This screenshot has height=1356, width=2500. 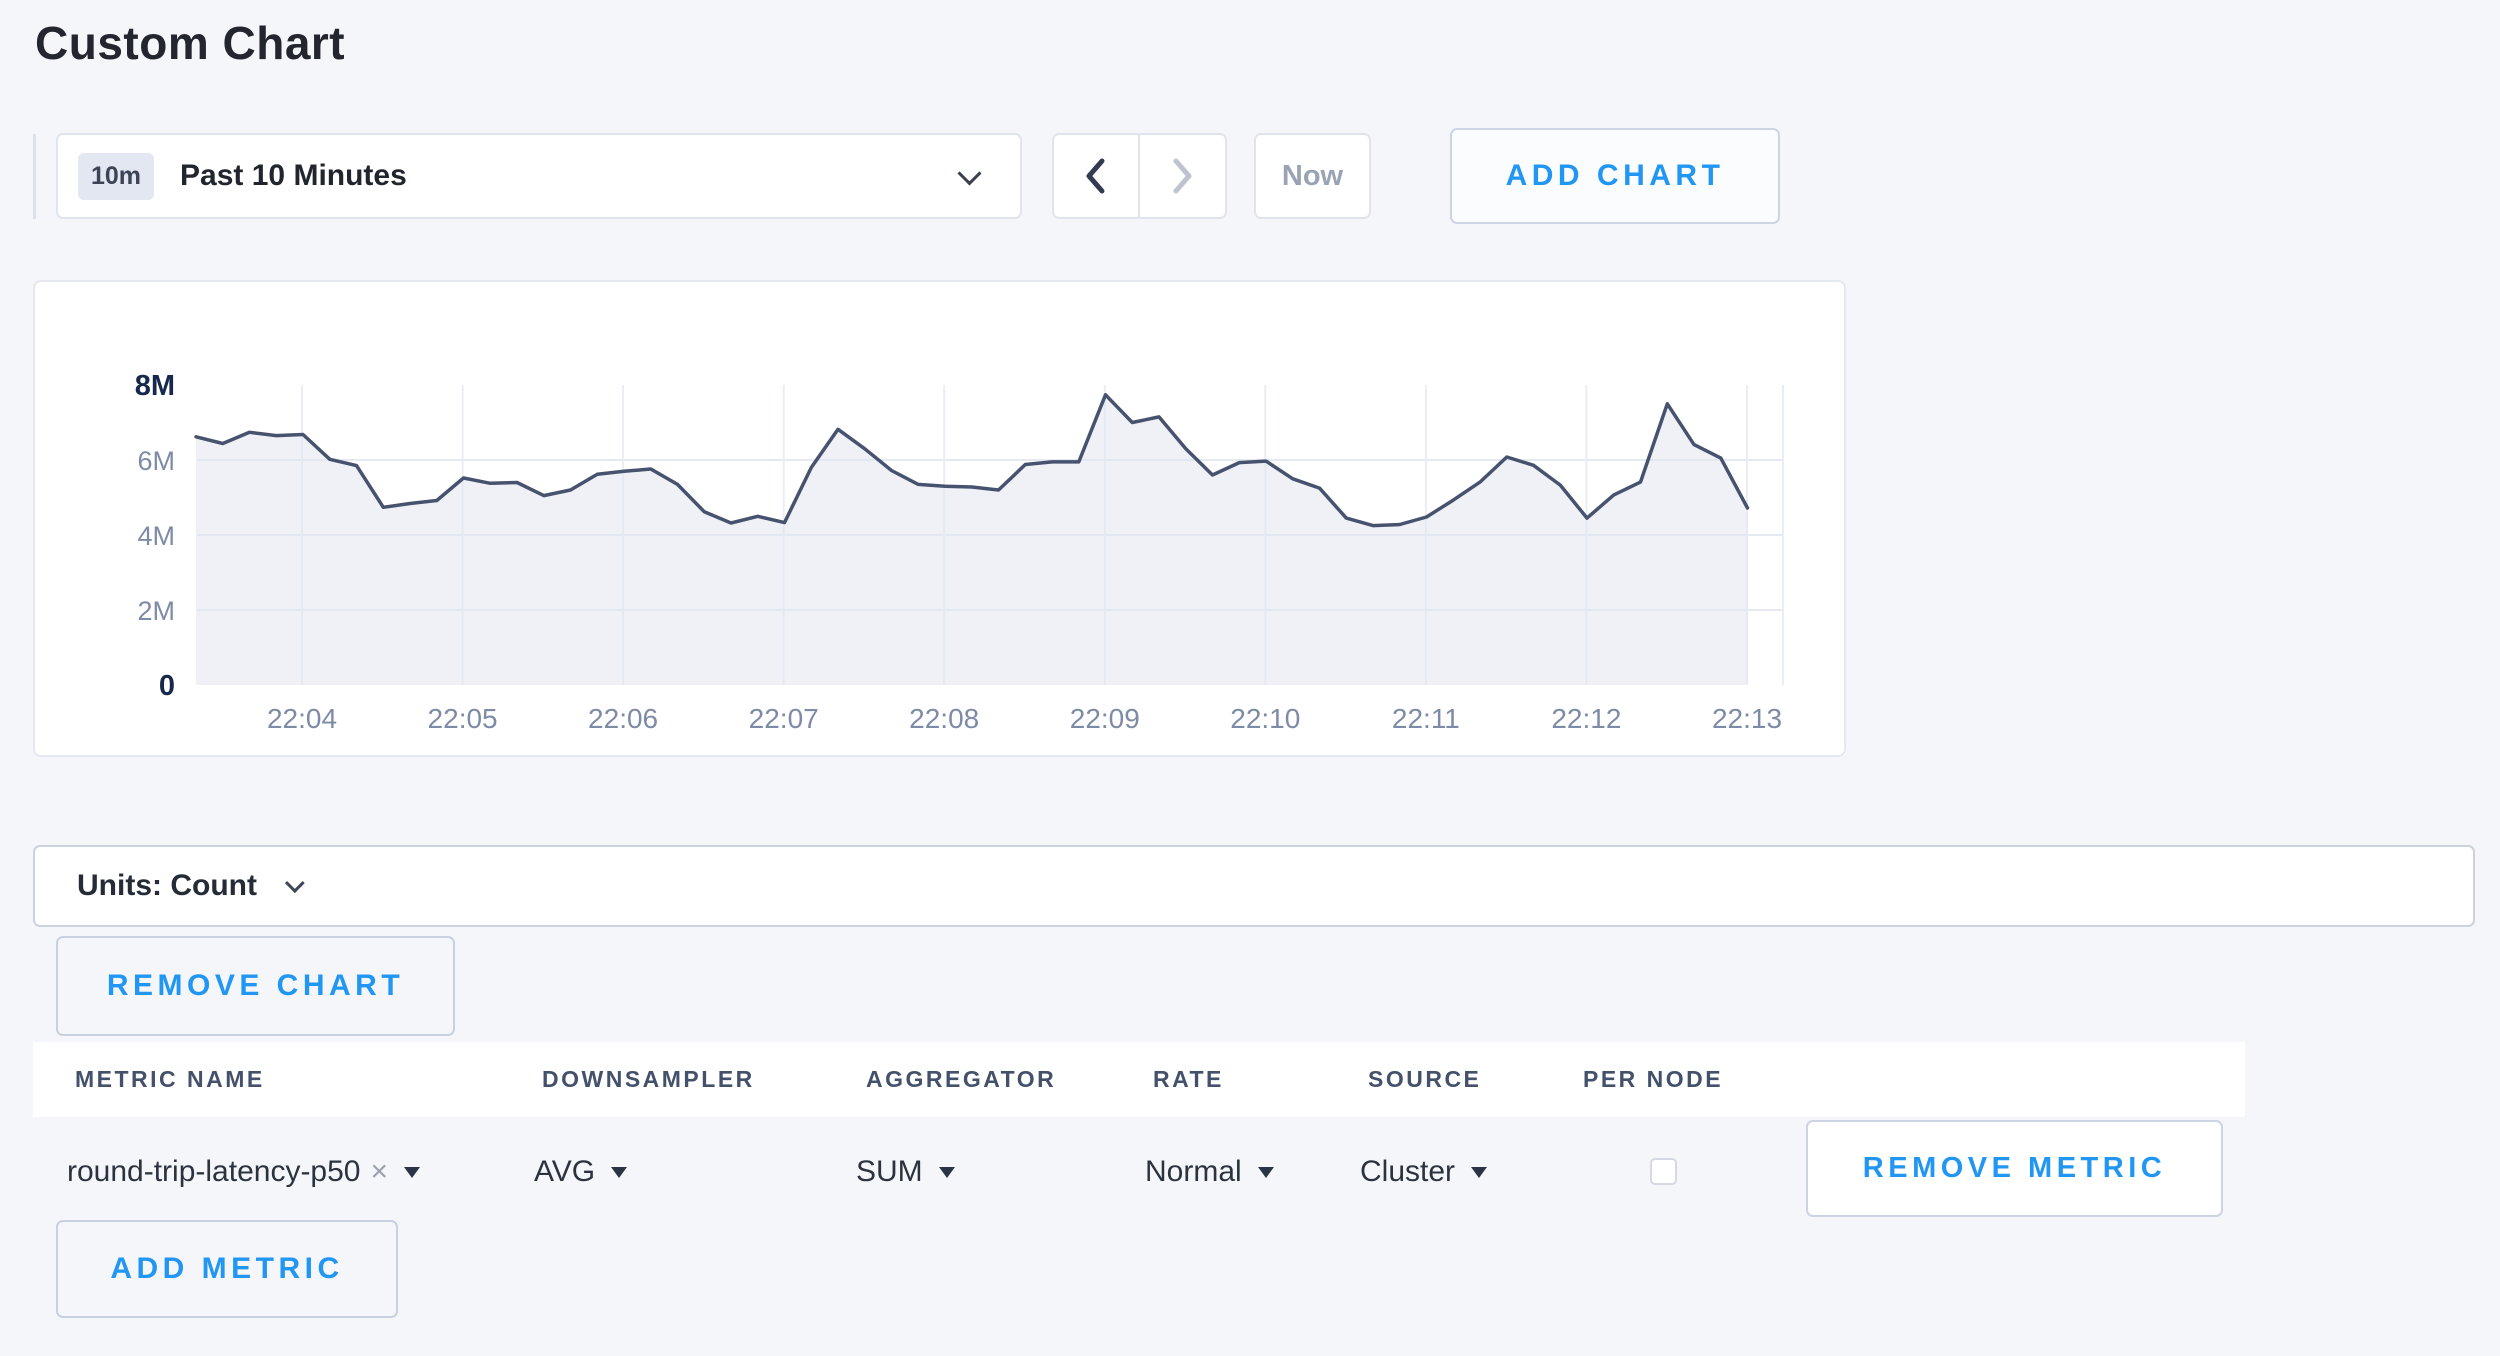 What do you see at coordinates (565, 1171) in the screenshot?
I see `downsampler-value: AVG` at bounding box center [565, 1171].